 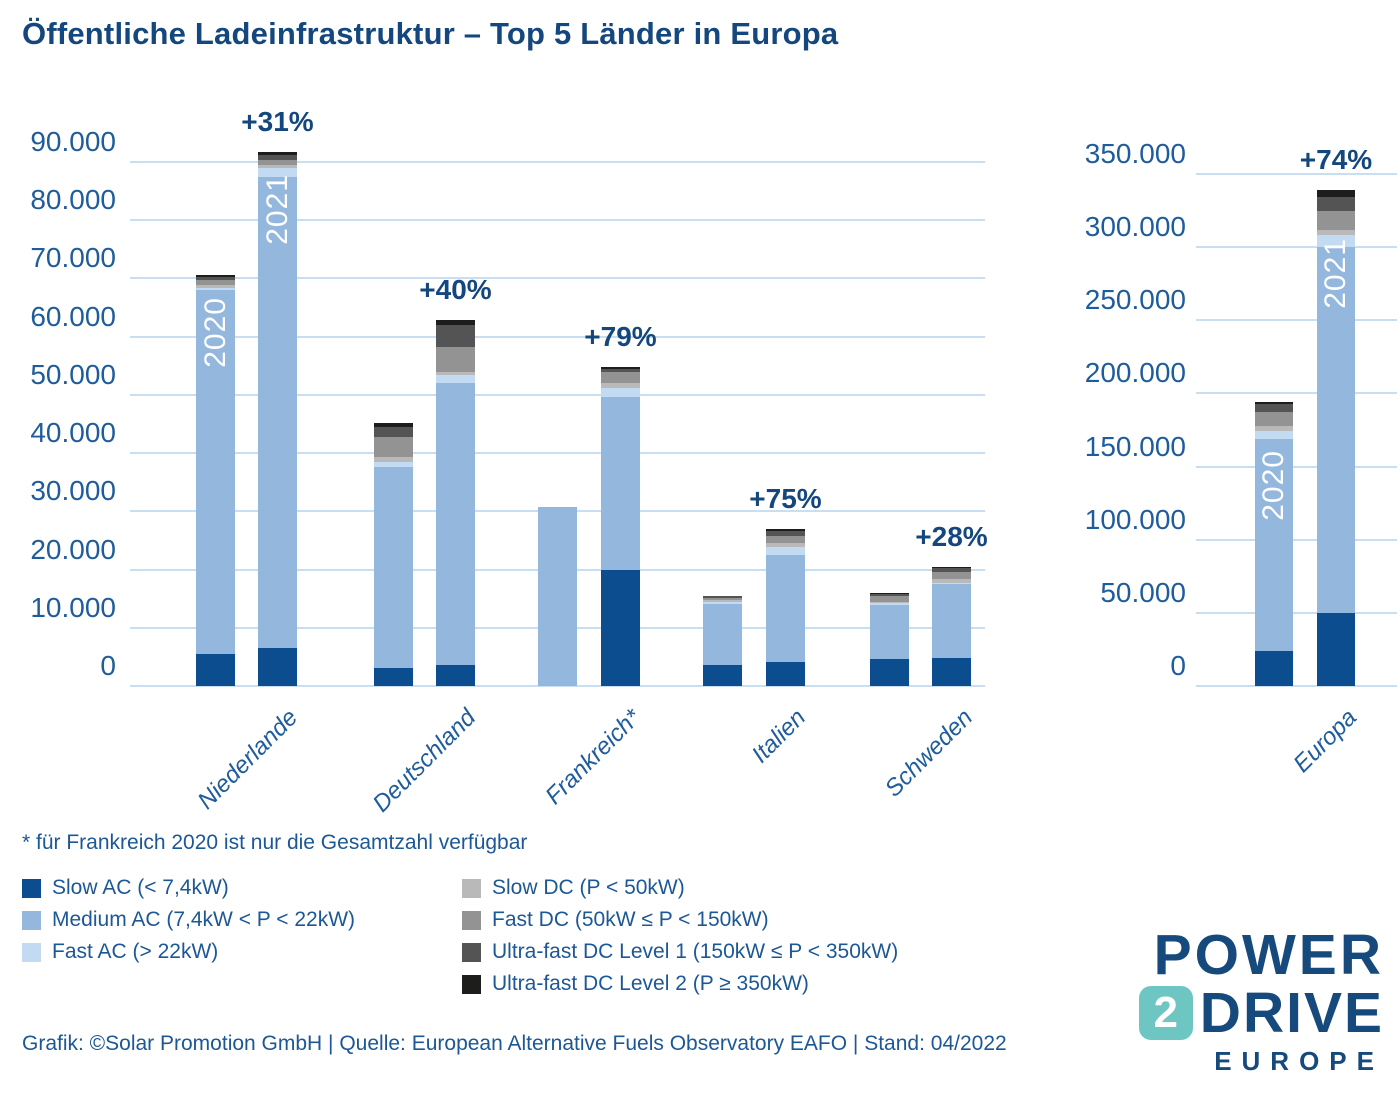 I want to click on legend-item-fast_ac: Fast AC (> 22kW), so click(x=188, y=952).